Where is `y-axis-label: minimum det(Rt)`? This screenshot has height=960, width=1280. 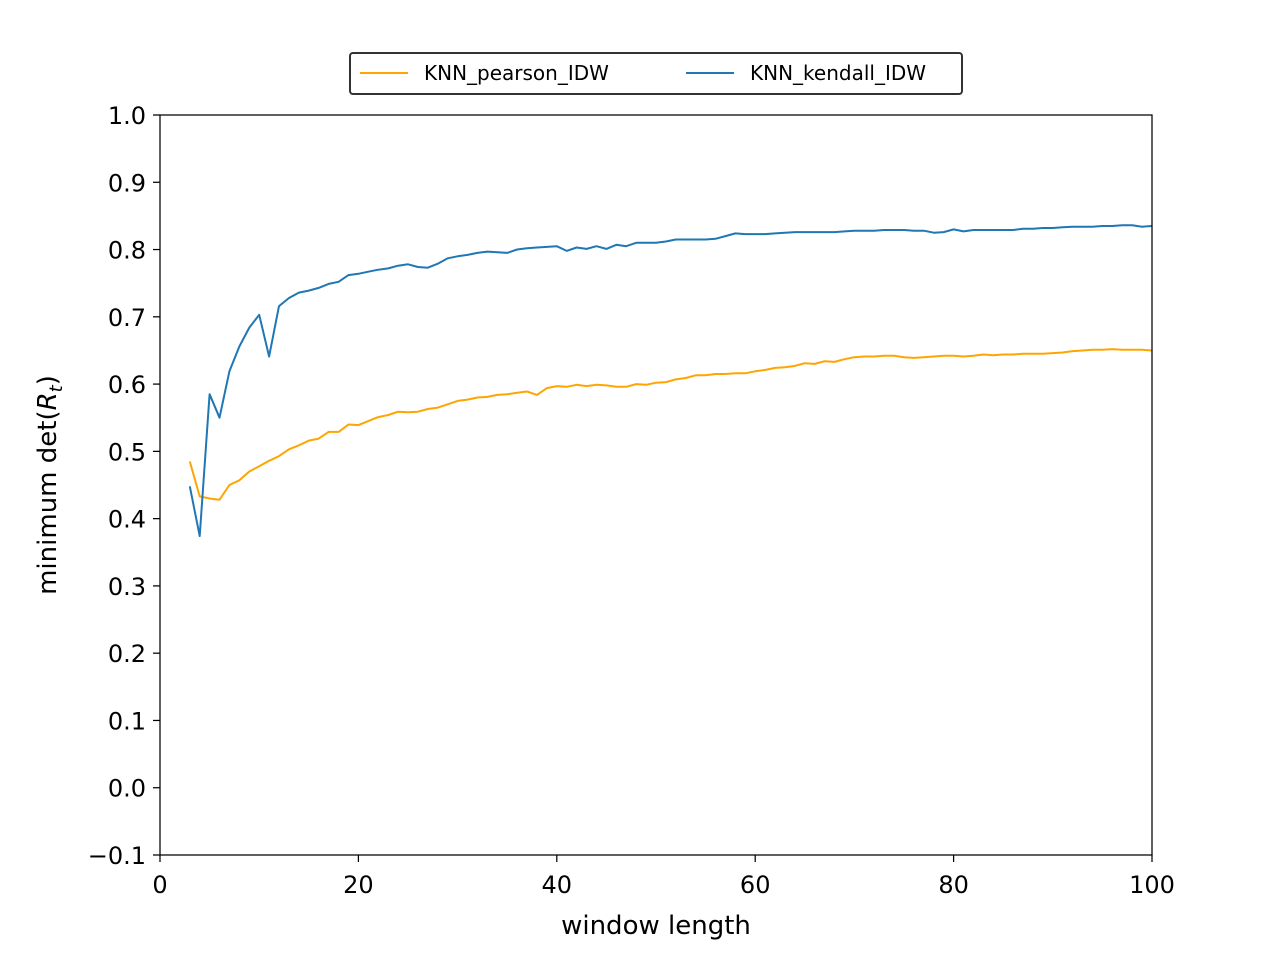 y-axis-label: minimum det(Rt) is located at coordinates (50, 485).